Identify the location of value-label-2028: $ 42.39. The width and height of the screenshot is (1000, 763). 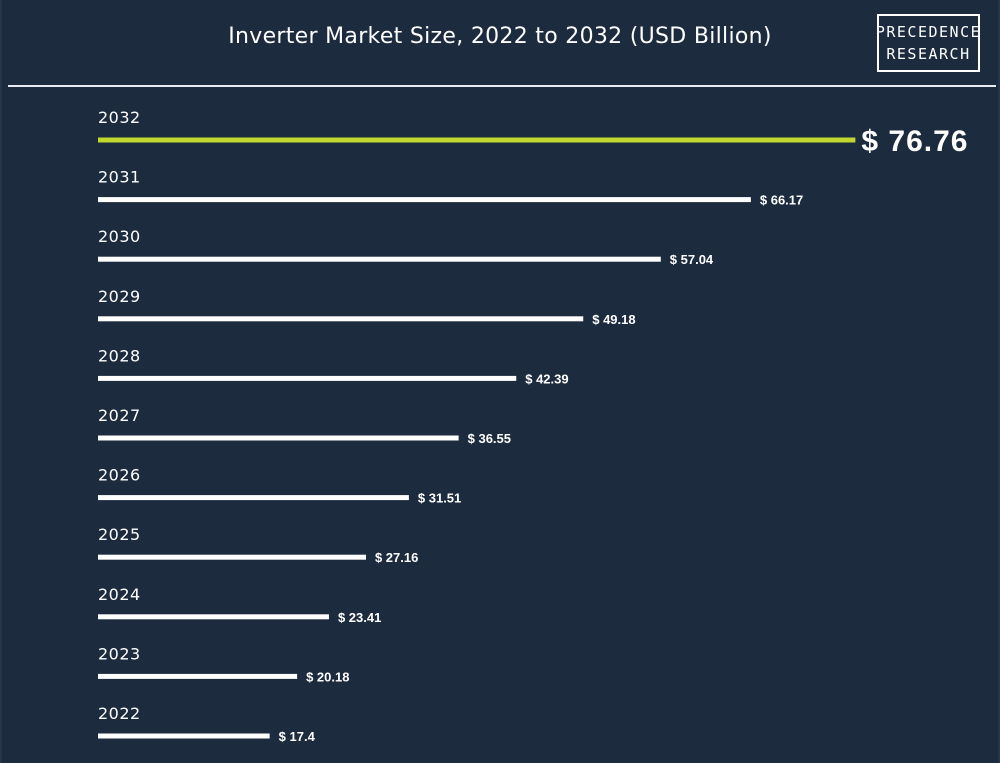
(546, 378).